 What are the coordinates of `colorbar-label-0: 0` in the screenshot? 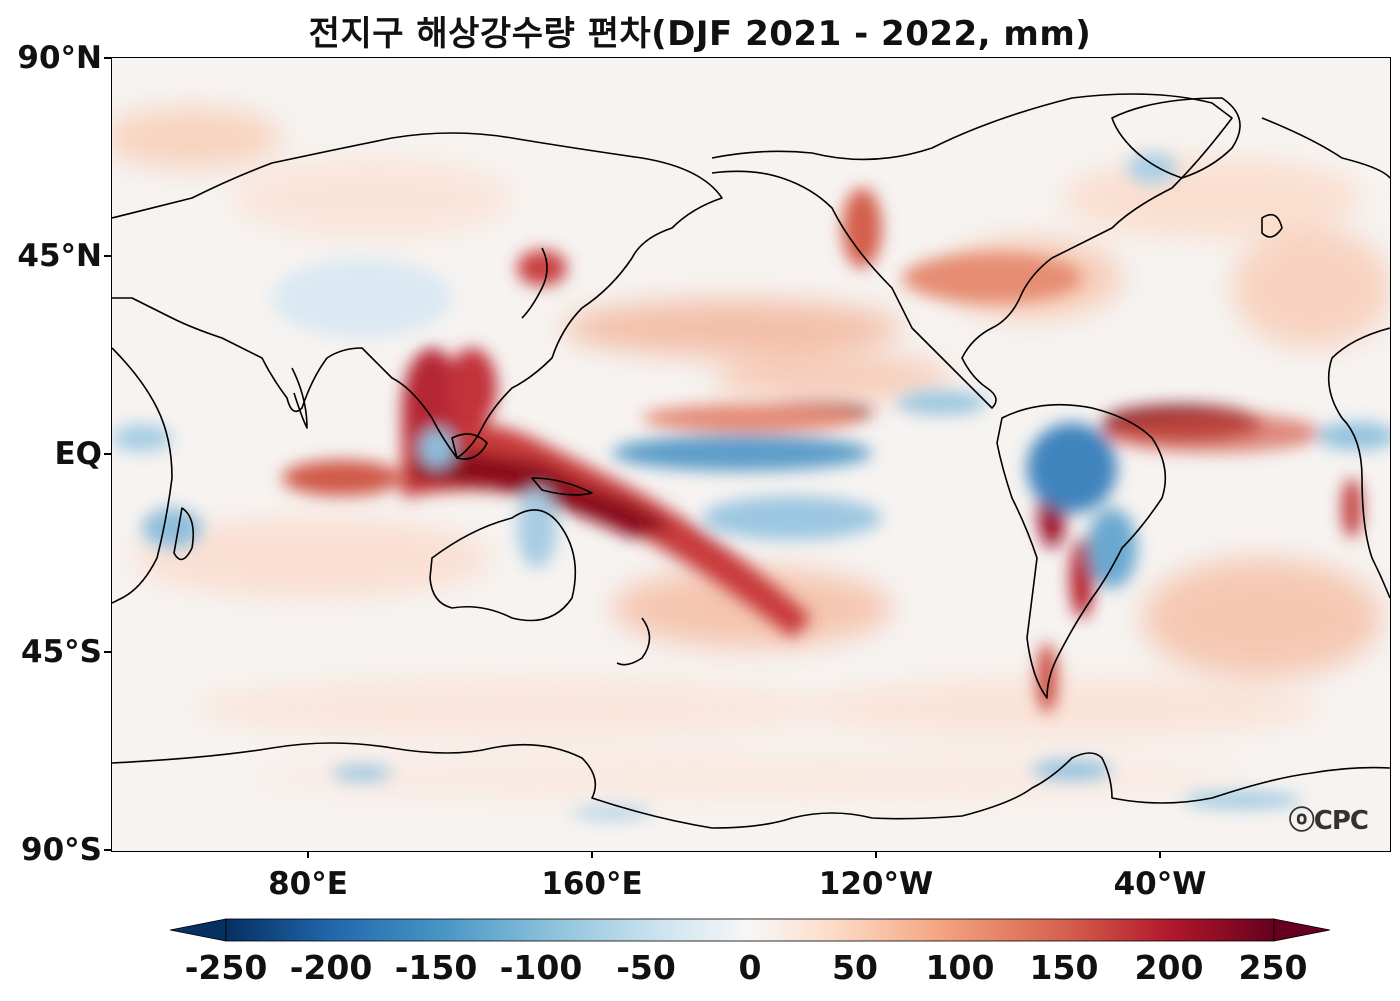 It's located at (750, 967).